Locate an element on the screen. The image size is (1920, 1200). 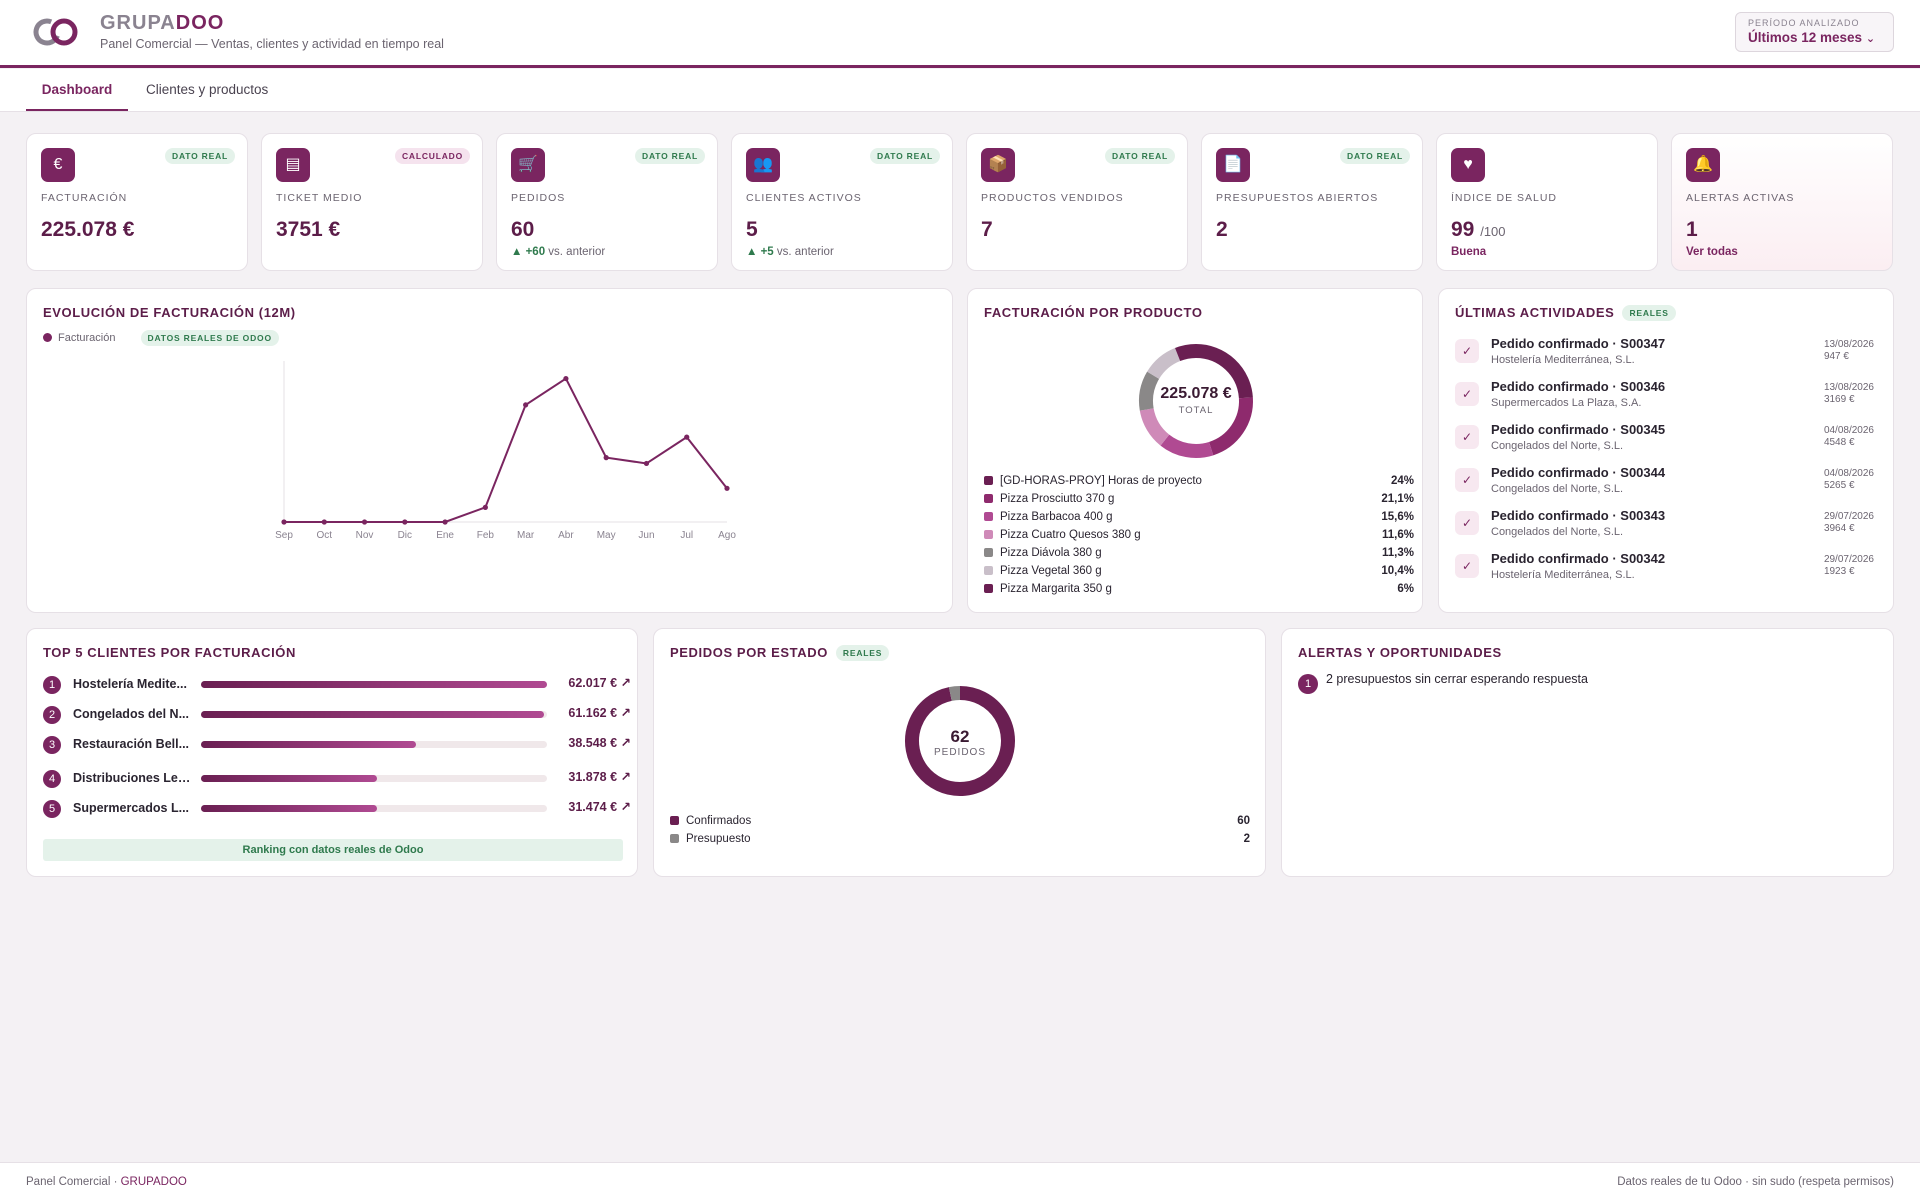
receipt-icon: ▤ is located at coordinates (293, 165).